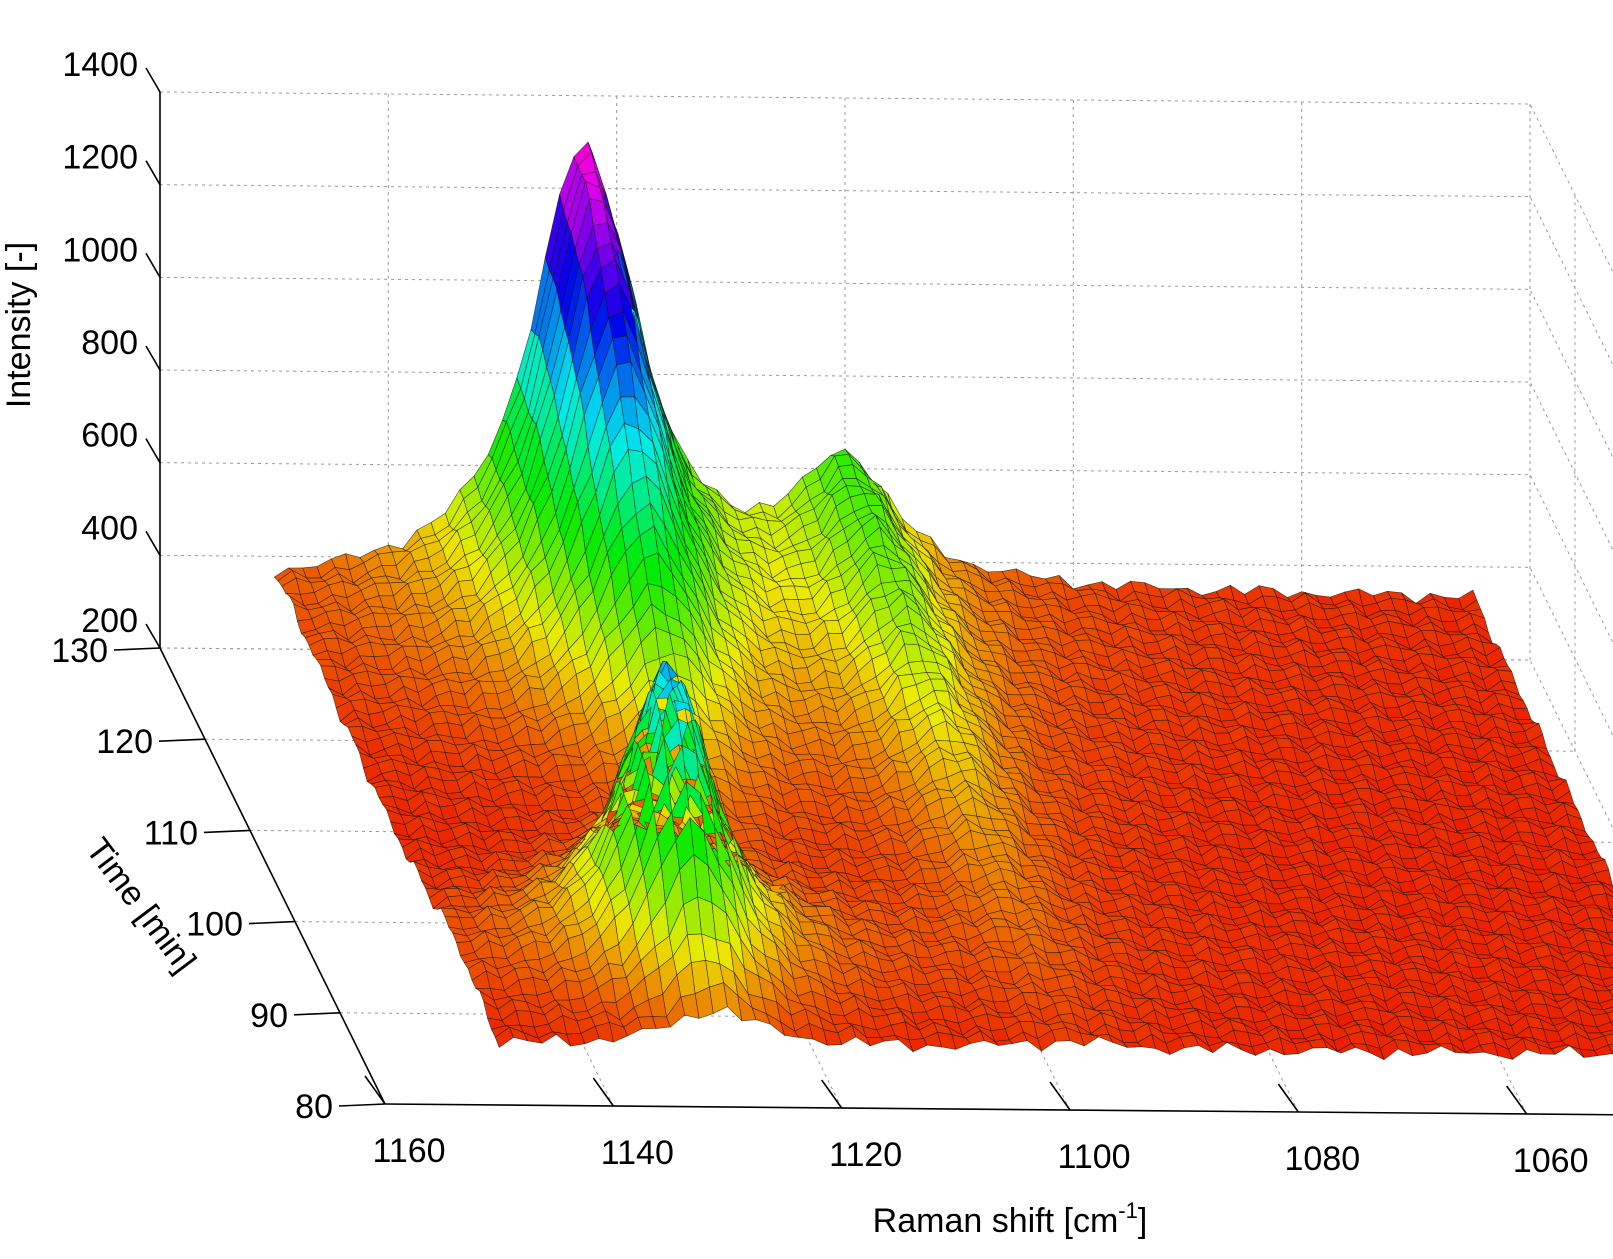 This screenshot has height=1259, width=1613. Describe the element at coordinates (408, 1151) in the screenshot. I see `x-tick-label: 1160` at that location.